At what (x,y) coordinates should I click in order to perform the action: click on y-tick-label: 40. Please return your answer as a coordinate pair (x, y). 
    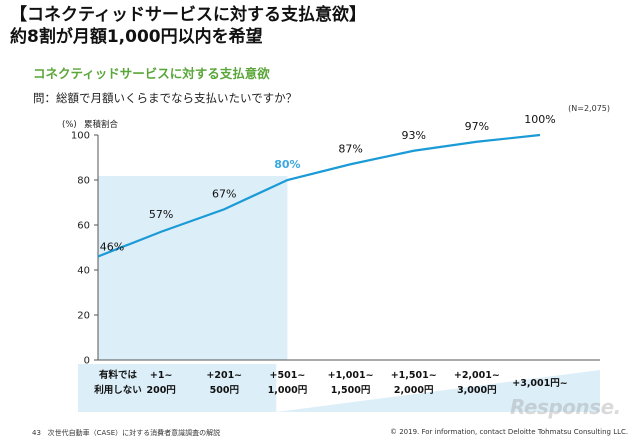
    Looking at the image, I should click on (83, 271).